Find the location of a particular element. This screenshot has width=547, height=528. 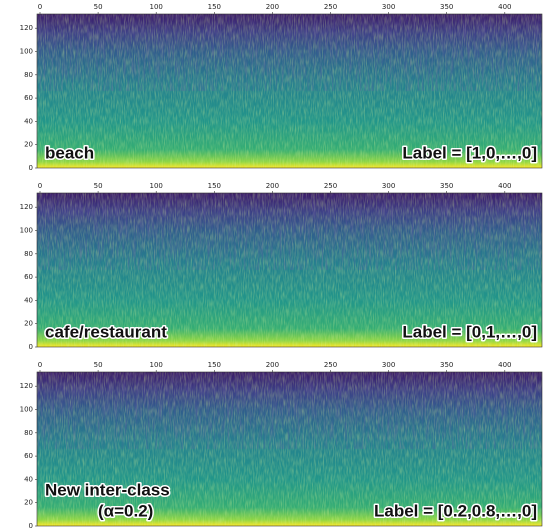

scene-name: cafe/restaurant is located at coordinates (106, 331).